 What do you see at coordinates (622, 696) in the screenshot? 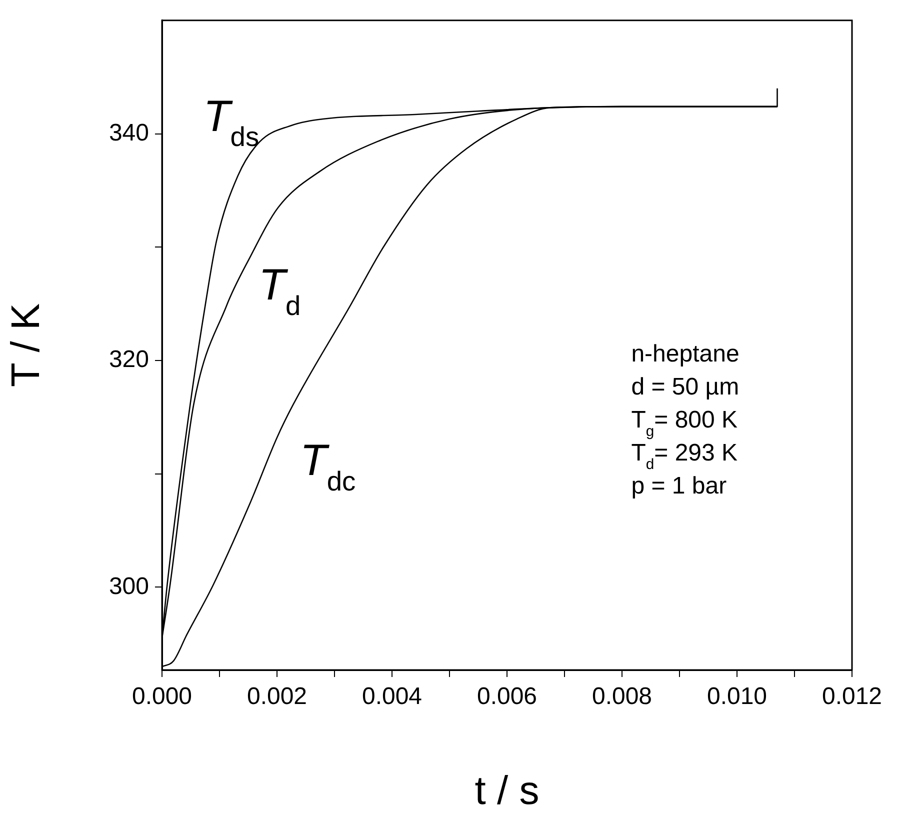
I see `x-tick-label: 0.008` at bounding box center [622, 696].